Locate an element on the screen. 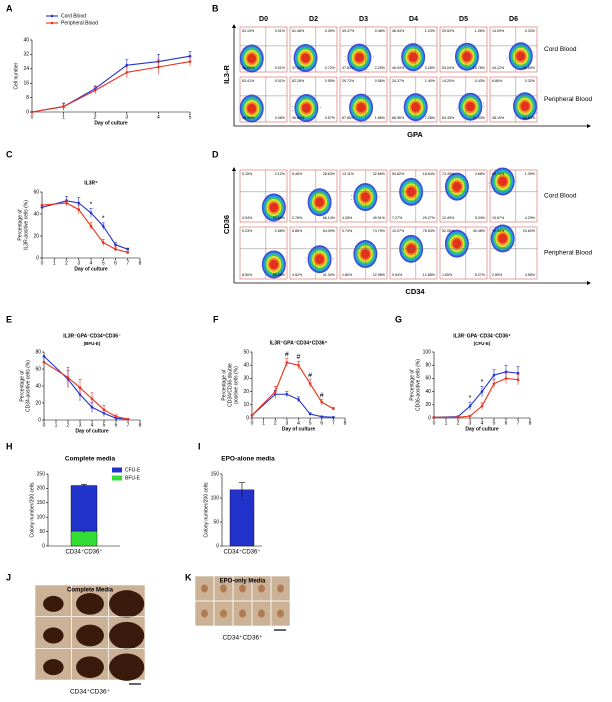  x-tick-label: 0 is located at coordinates (42, 263).